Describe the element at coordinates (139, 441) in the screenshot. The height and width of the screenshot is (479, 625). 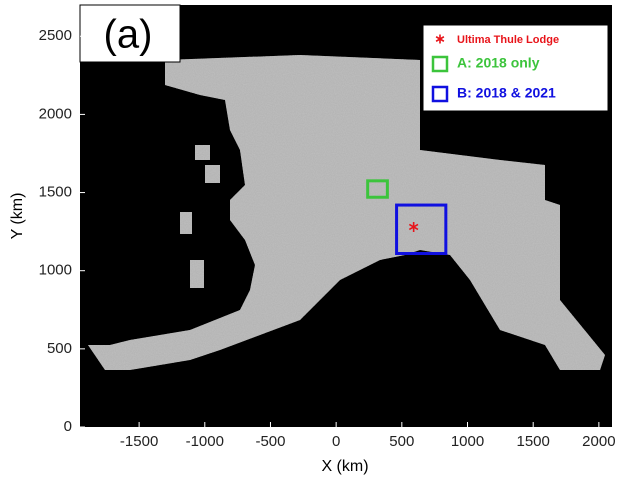
I see `x-tick-label: -1500` at that location.